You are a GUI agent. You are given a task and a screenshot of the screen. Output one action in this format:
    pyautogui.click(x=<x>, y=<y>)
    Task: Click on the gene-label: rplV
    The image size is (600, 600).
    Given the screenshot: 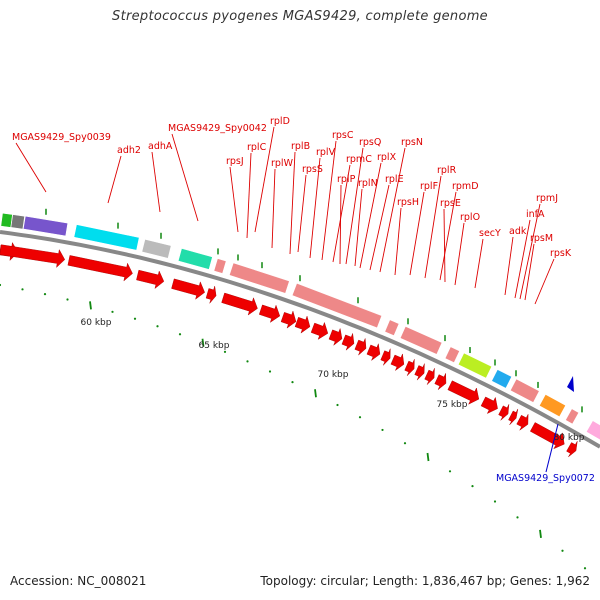 What is the action you would take?
    pyautogui.click(x=326, y=152)
    